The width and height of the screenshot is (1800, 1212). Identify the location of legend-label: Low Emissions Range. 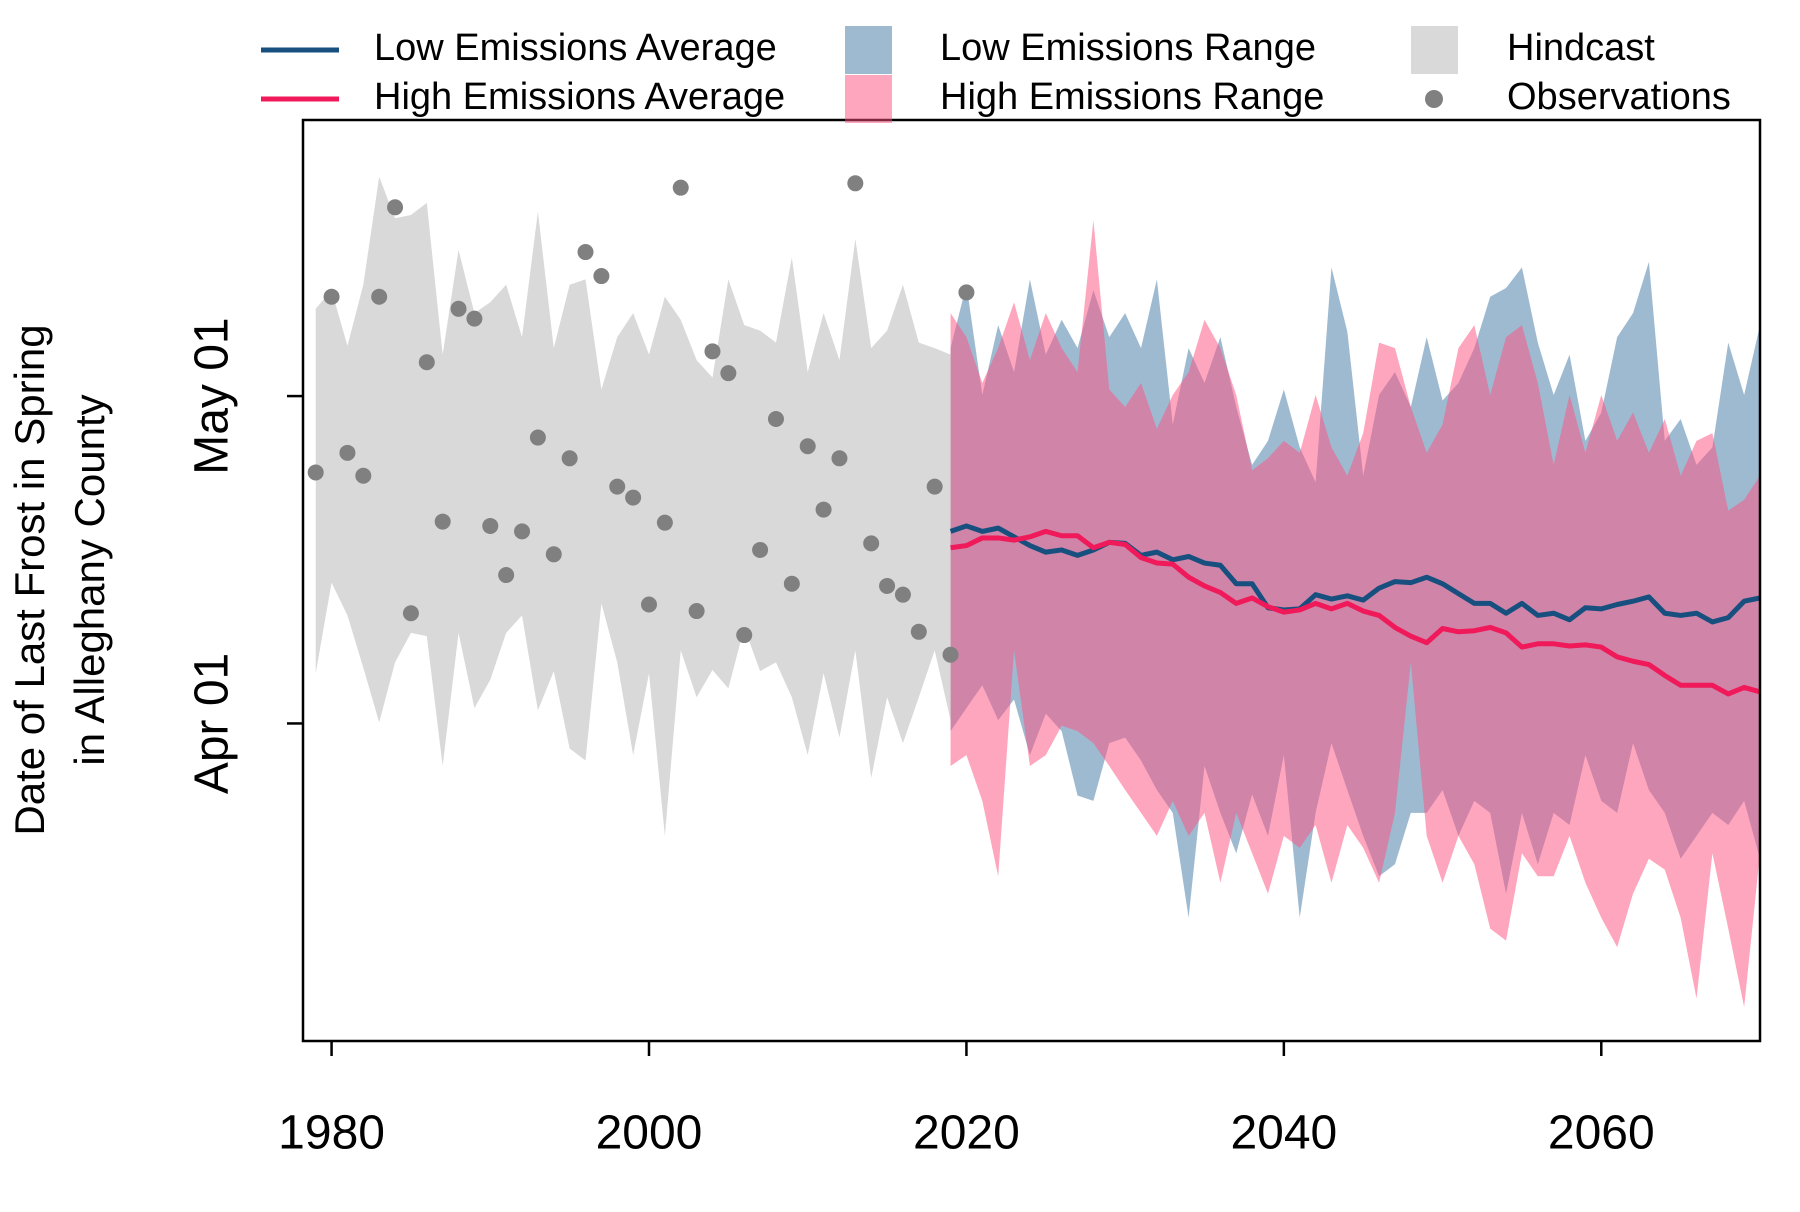
(1128, 48).